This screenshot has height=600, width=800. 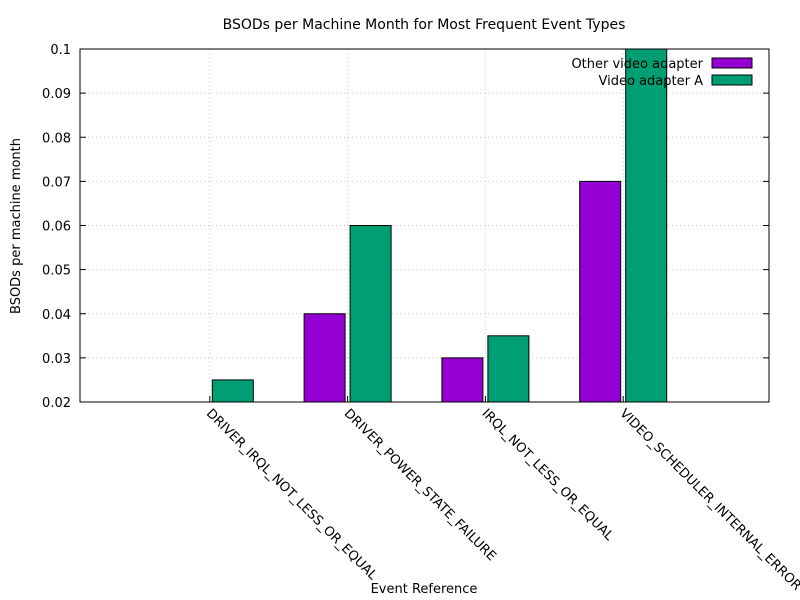 What do you see at coordinates (548, 475) in the screenshot?
I see `x-category-label: IRQL_NOT_LESS_OR_EQUAL` at bounding box center [548, 475].